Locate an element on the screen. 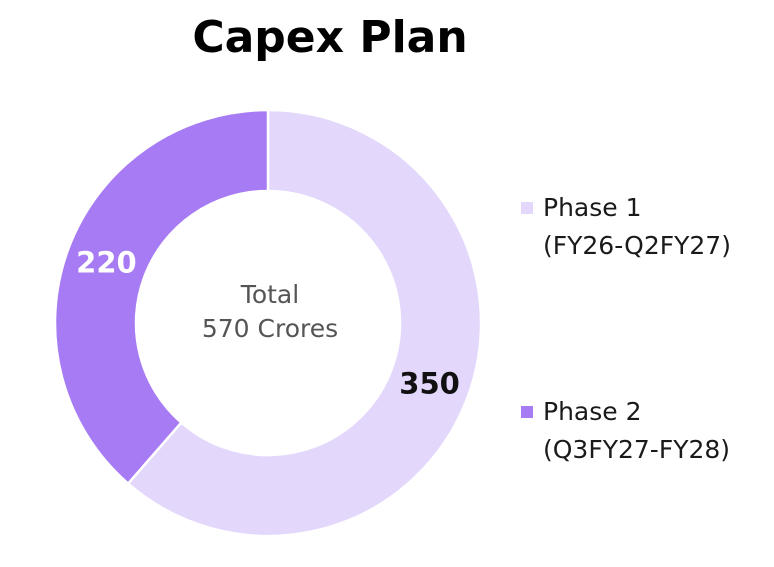 The height and width of the screenshot is (567, 774). data-label-phase-2: 220 is located at coordinates (106, 263).